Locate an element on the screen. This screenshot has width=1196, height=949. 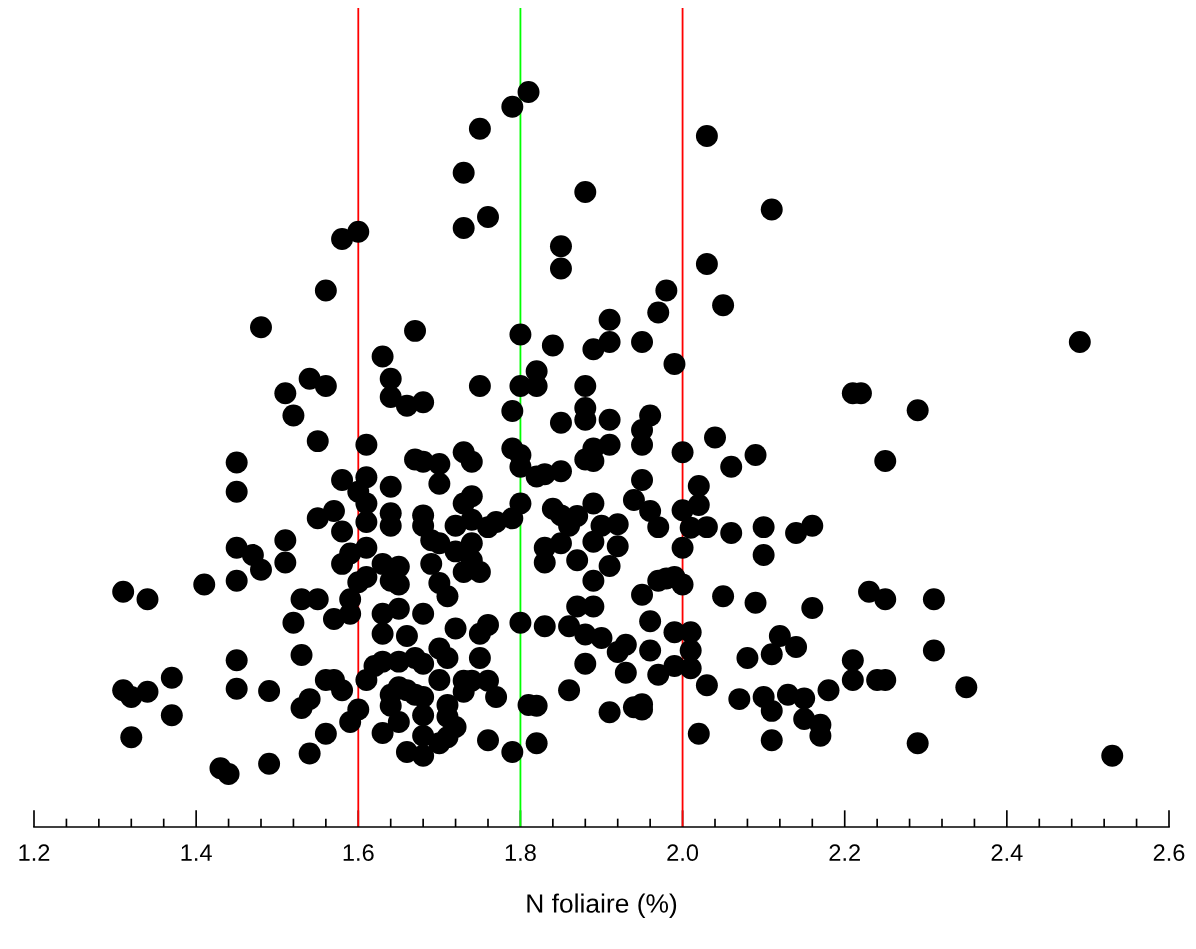
x-tick-label: 2.6 is located at coordinates (1169, 853).